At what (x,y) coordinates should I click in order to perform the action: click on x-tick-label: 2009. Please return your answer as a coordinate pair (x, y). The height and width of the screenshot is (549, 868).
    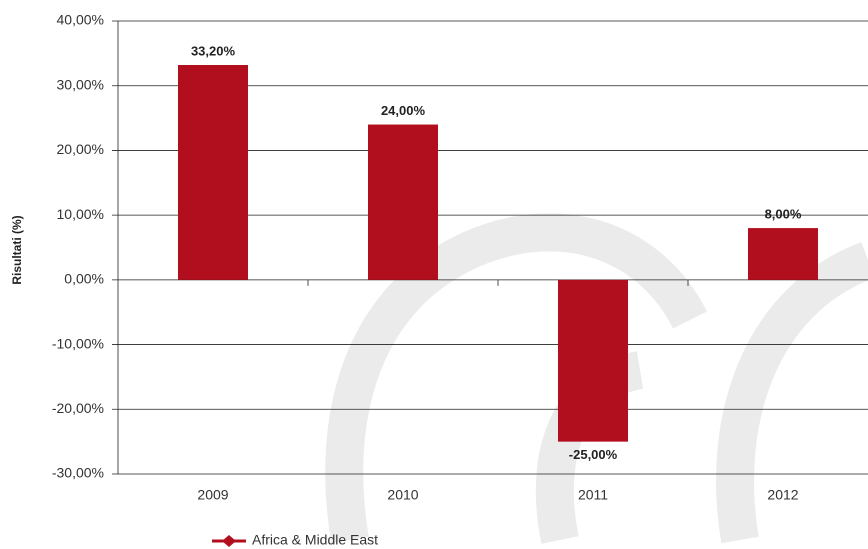
    Looking at the image, I should click on (212, 495).